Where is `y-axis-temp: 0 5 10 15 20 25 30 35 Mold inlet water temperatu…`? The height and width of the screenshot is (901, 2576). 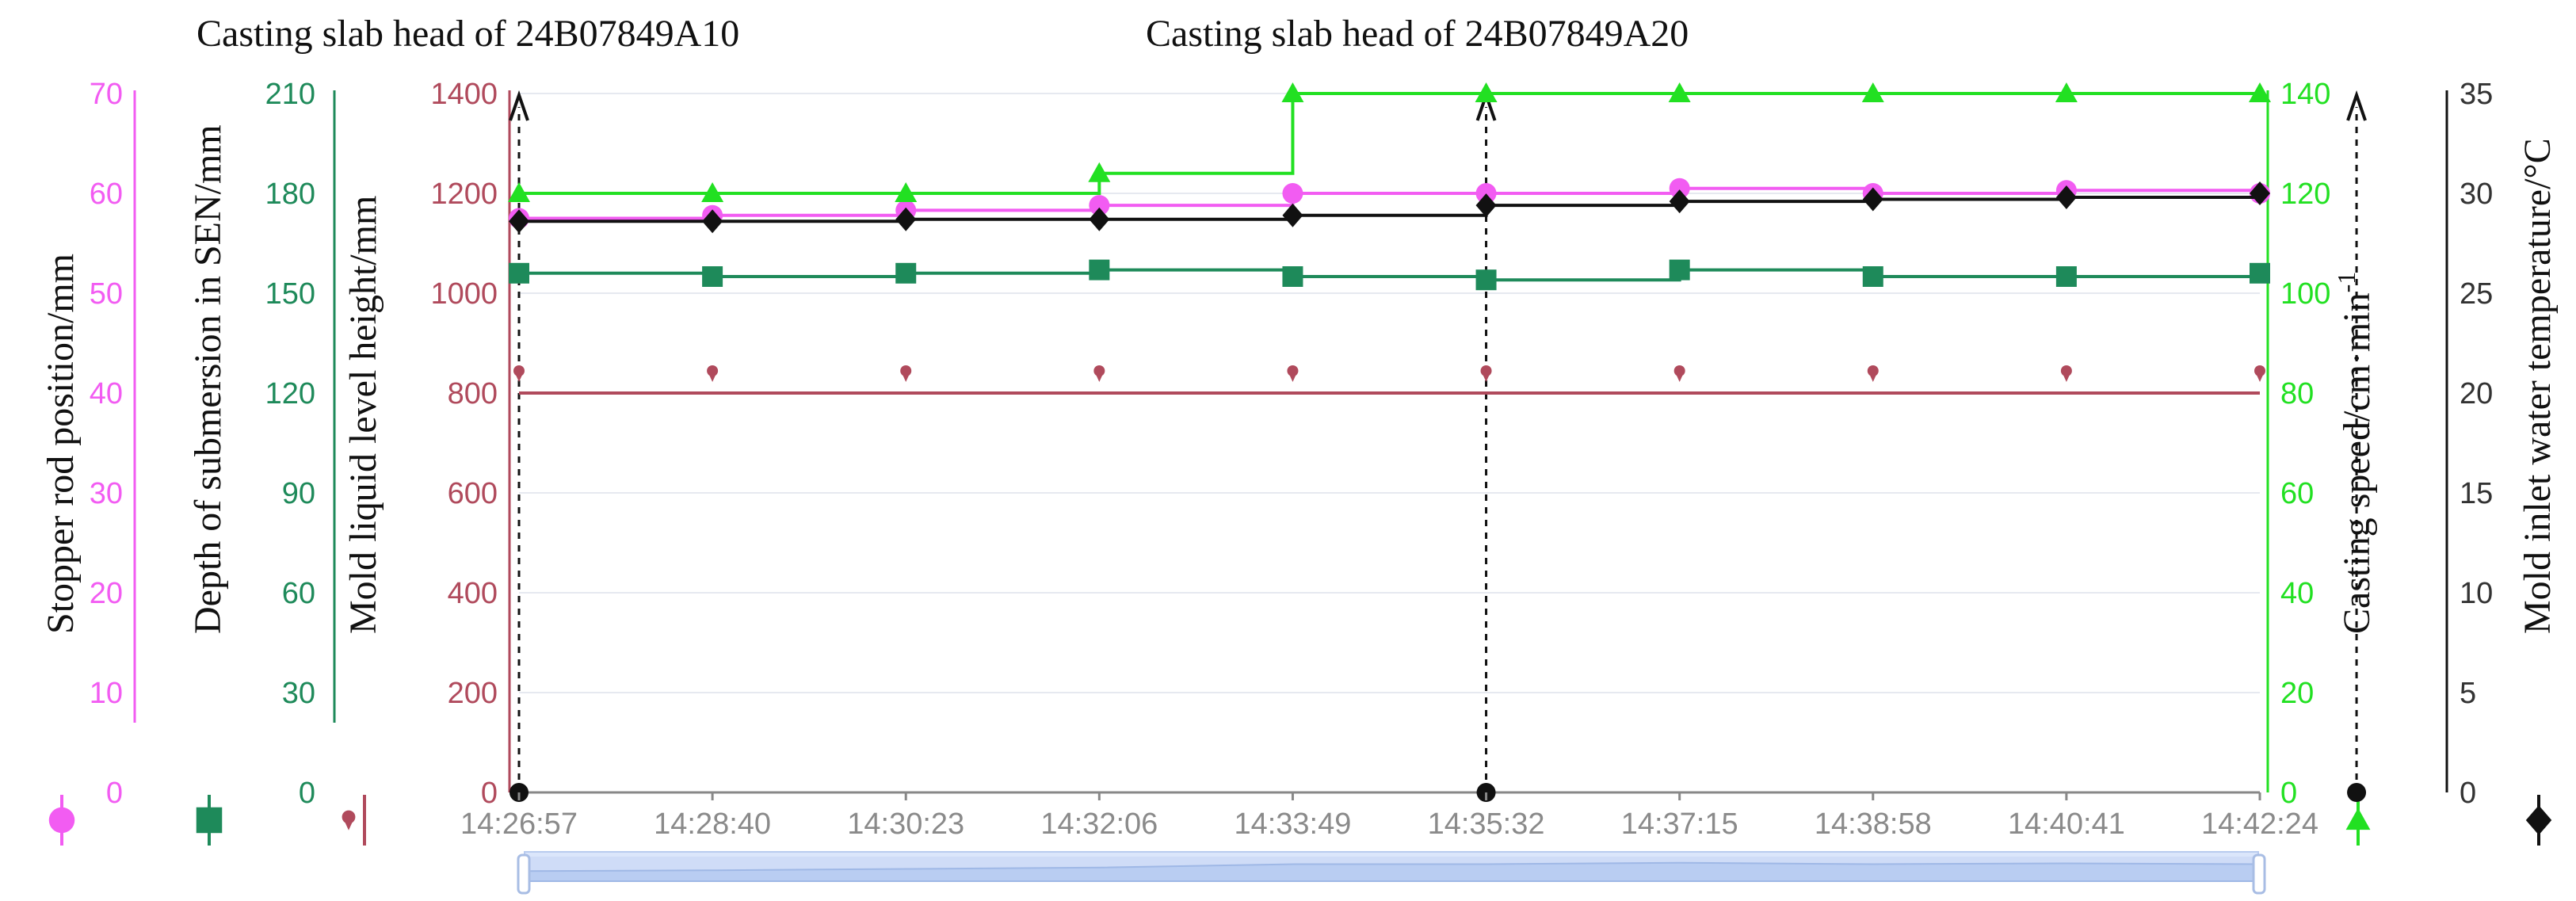 y-axis-temp: 0 5 10 15 20 25 30 35 Mold inlet water temperatu… is located at coordinates (2502, 462).